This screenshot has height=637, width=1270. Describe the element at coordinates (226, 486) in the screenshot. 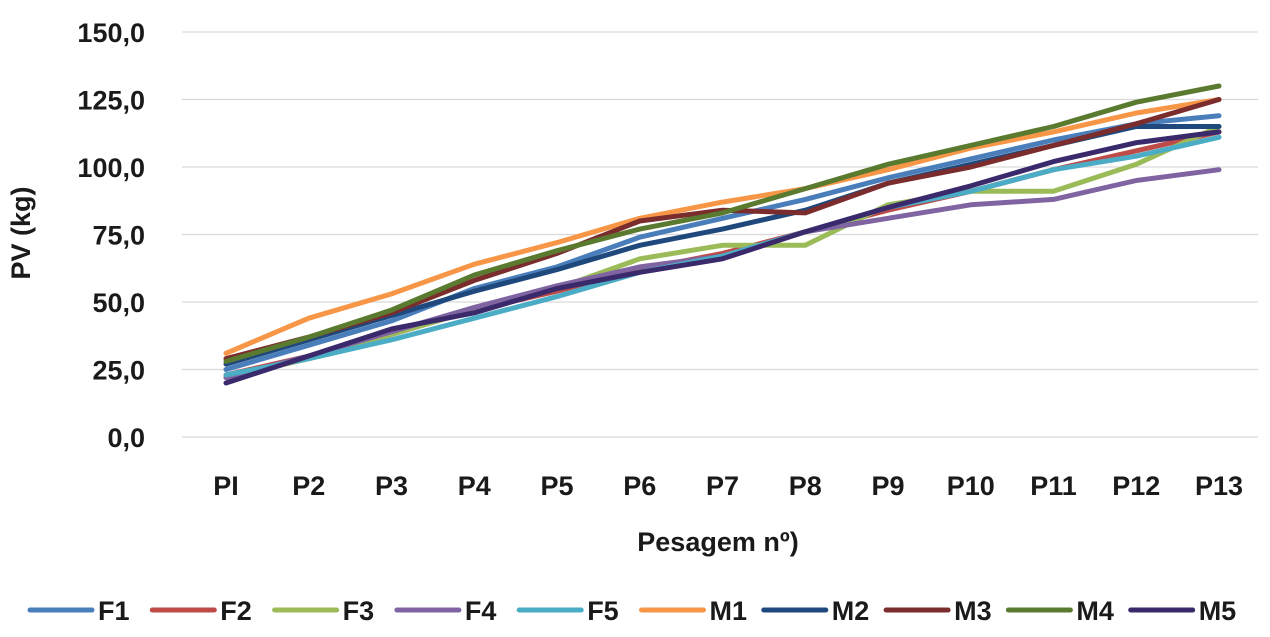

I see `x-tick-label: PI` at that location.